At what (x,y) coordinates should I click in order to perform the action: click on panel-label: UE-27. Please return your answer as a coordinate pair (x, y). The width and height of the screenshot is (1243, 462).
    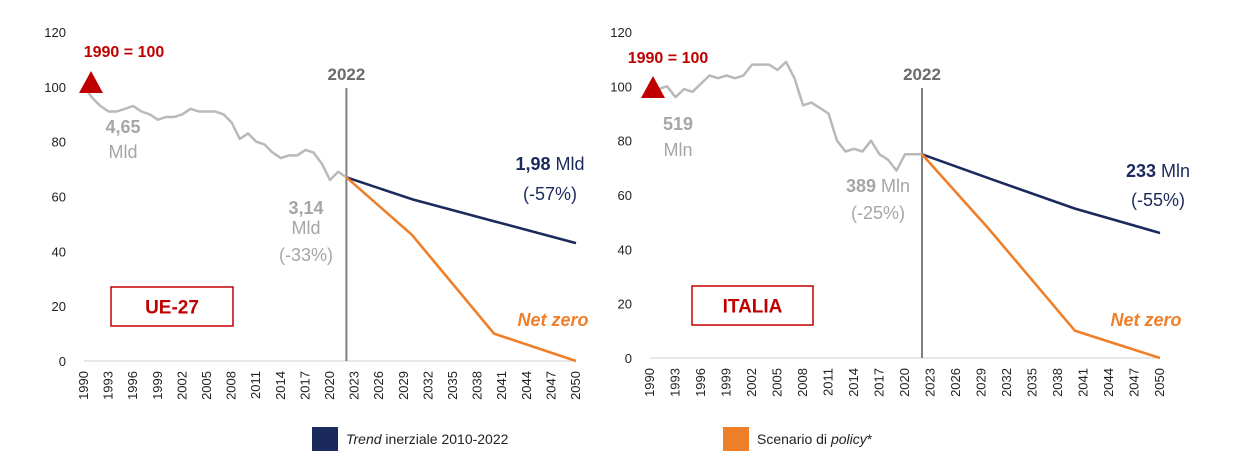
    Looking at the image, I should click on (172, 308).